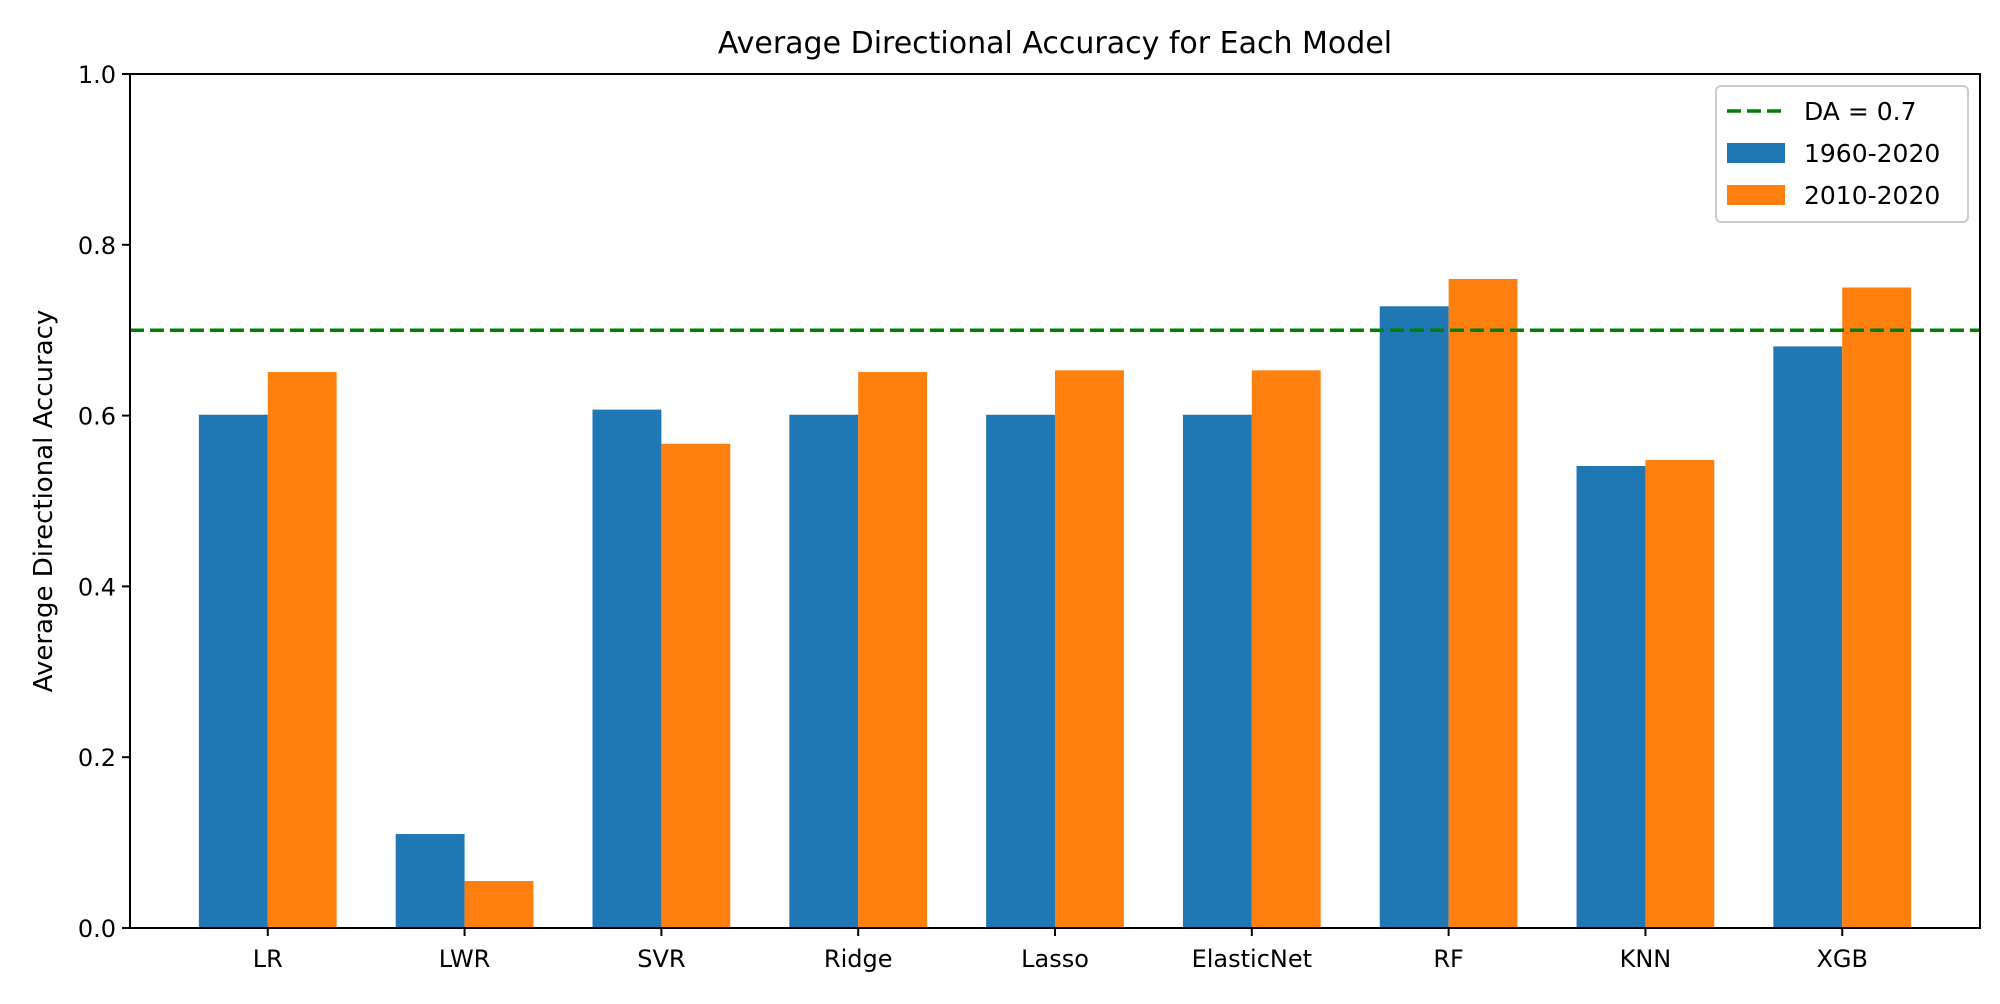 The image size is (2000, 1004). I want to click on x-tick-label: Ridge, so click(858, 959).